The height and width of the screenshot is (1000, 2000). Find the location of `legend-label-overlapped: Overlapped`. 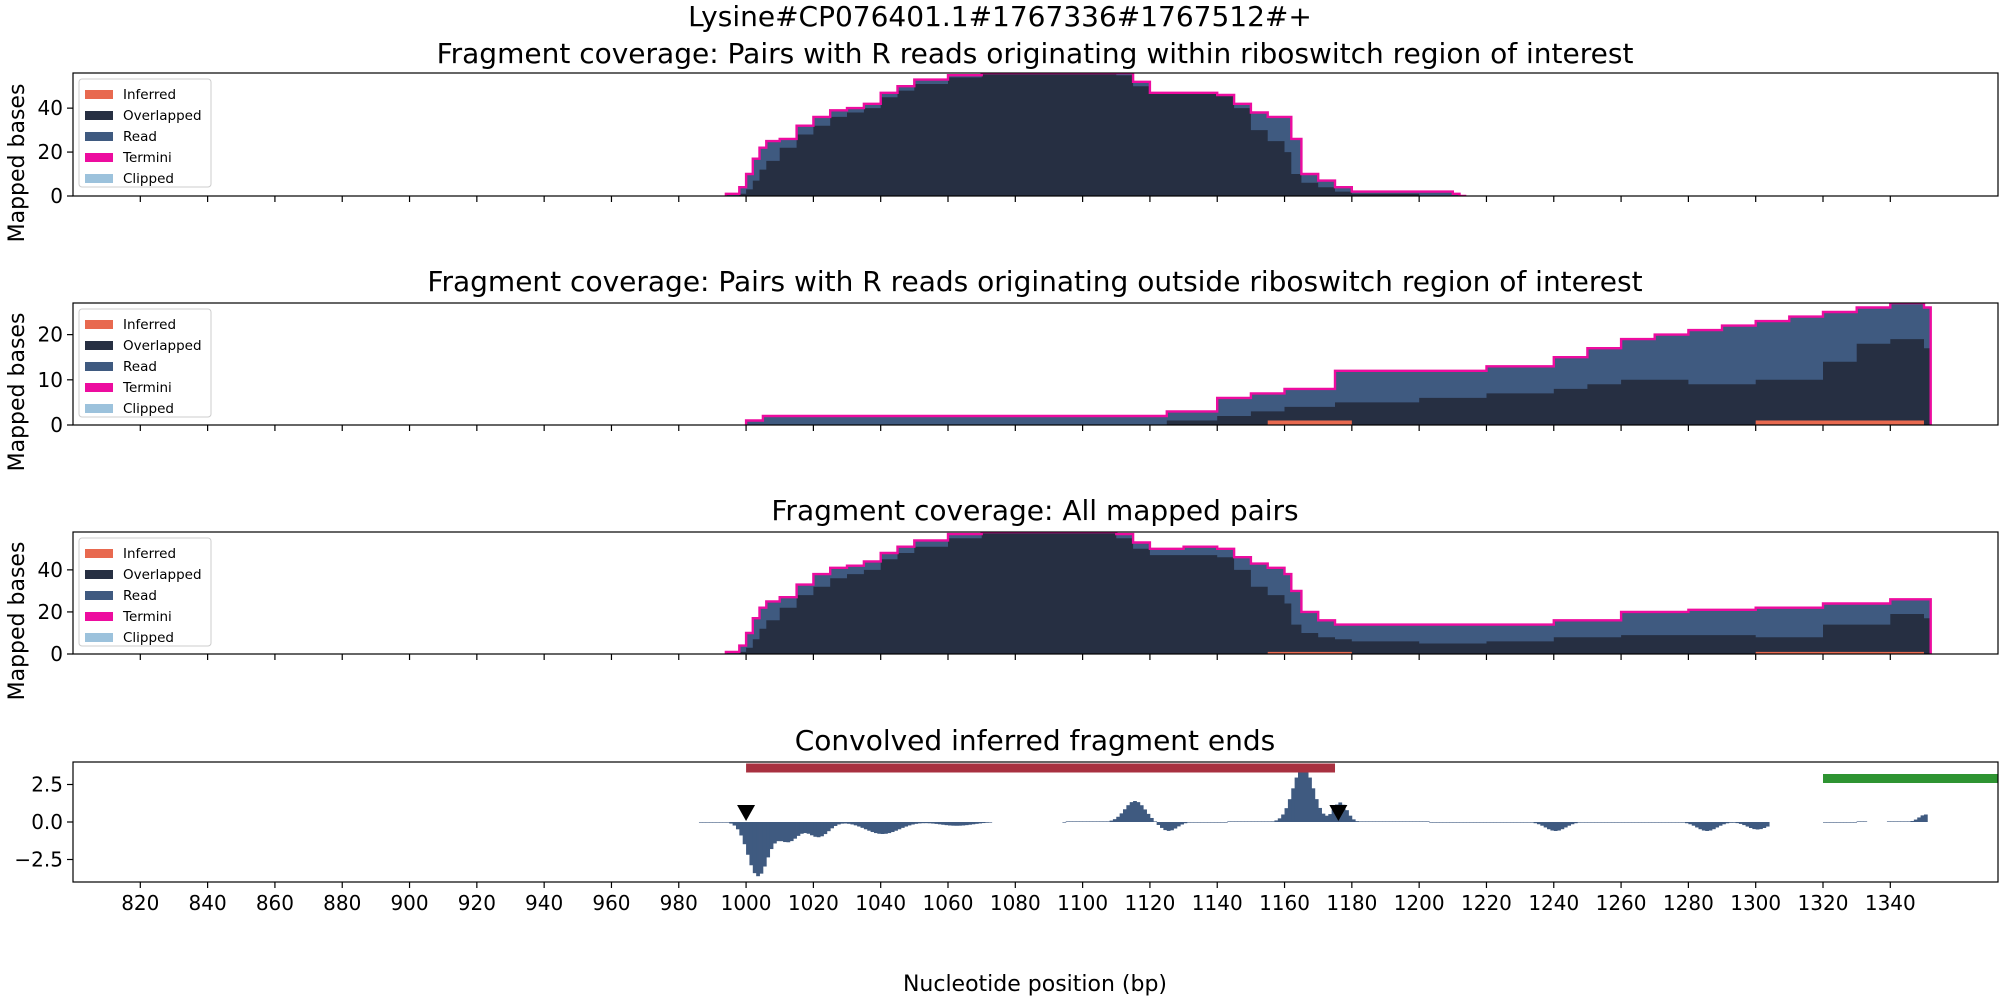

legend-label-overlapped: Overlapped is located at coordinates (162, 116).